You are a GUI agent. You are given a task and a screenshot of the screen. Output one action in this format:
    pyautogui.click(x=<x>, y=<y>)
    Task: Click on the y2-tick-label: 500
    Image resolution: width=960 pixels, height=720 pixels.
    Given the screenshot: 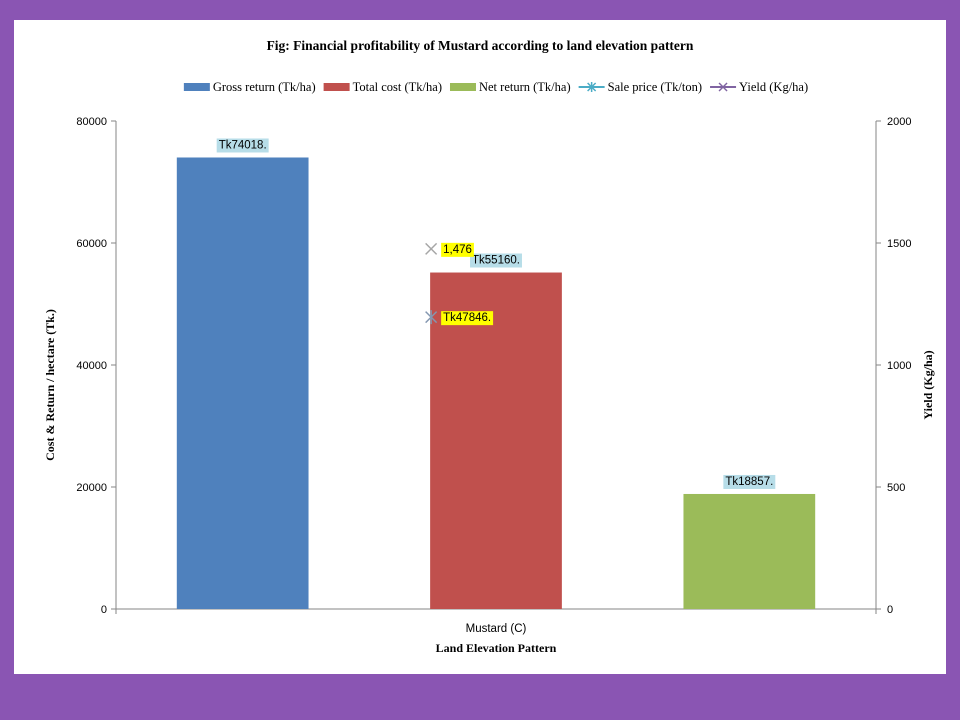 What is the action you would take?
    pyautogui.click(x=896, y=488)
    